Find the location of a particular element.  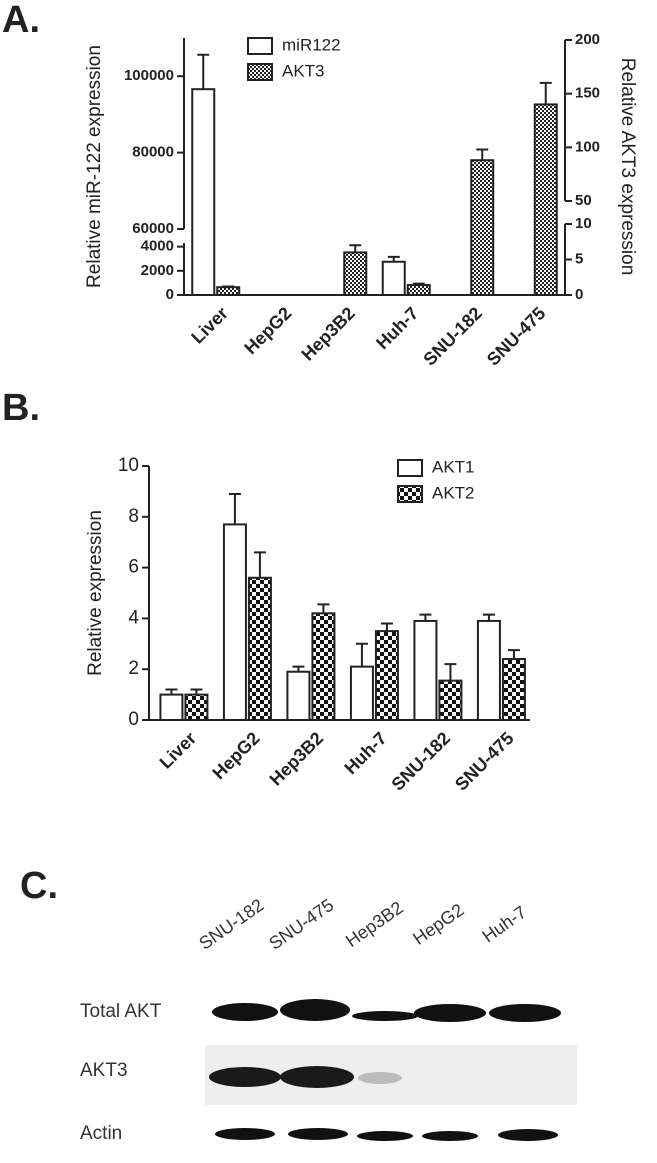

y-tick-label: 4 is located at coordinates (133, 617).